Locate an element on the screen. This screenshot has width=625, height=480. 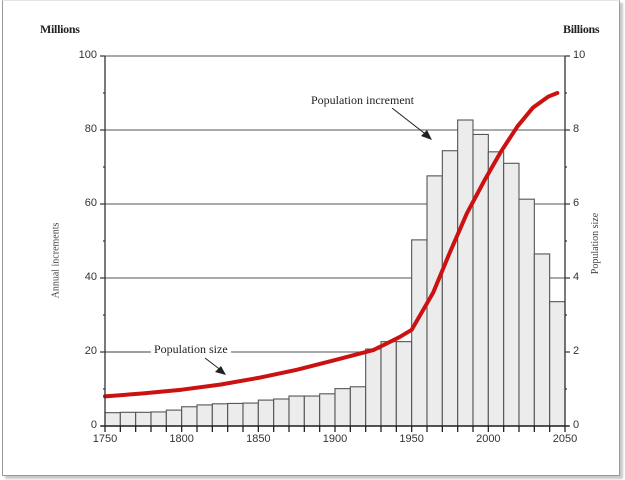
y-tick-label-right: 2 is located at coordinates (576, 351).